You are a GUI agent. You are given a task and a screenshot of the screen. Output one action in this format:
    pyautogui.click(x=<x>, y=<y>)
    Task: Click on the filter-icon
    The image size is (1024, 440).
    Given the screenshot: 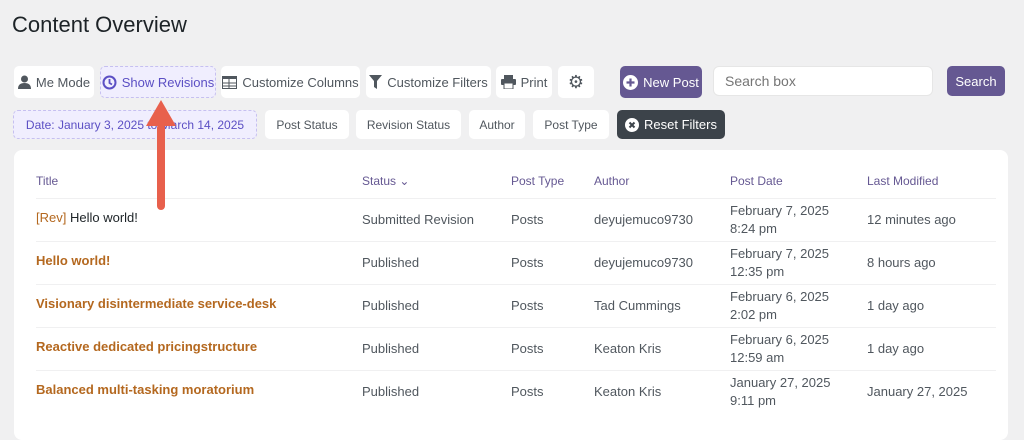 What is the action you would take?
    pyautogui.click(x=376, y=82)
    